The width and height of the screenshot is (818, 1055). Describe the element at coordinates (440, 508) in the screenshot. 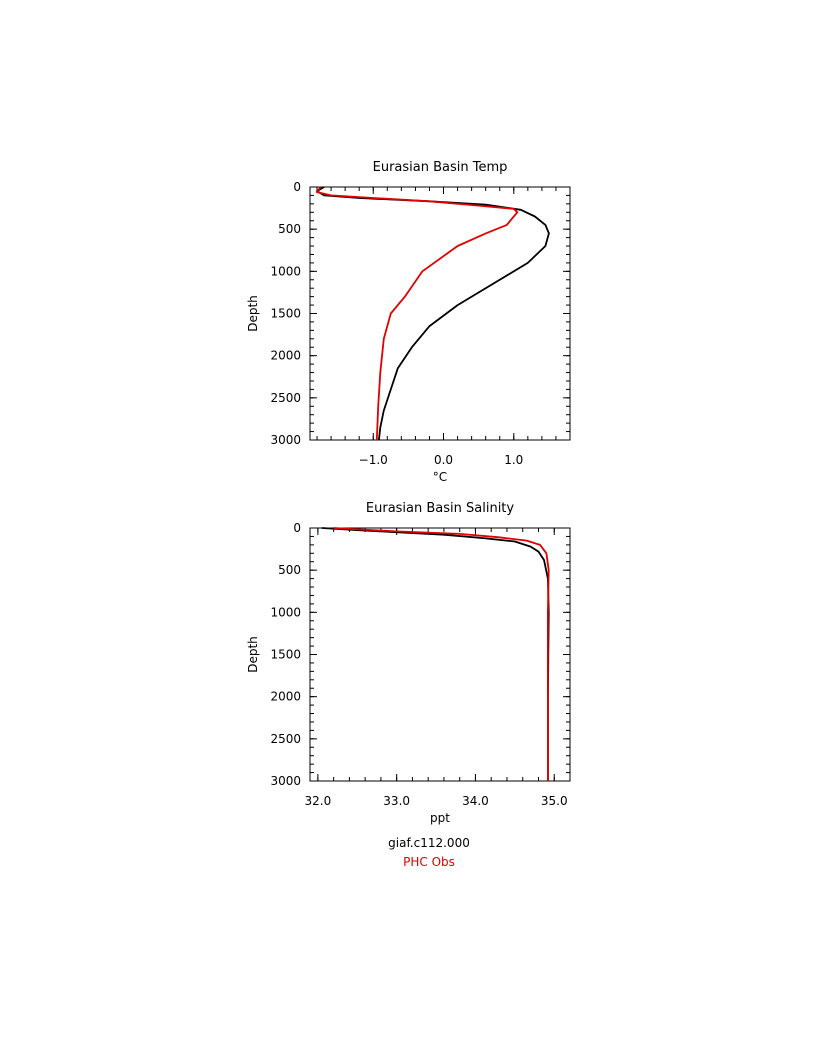

I see `chart-title: Eurasian Basin Salinity` at that location.